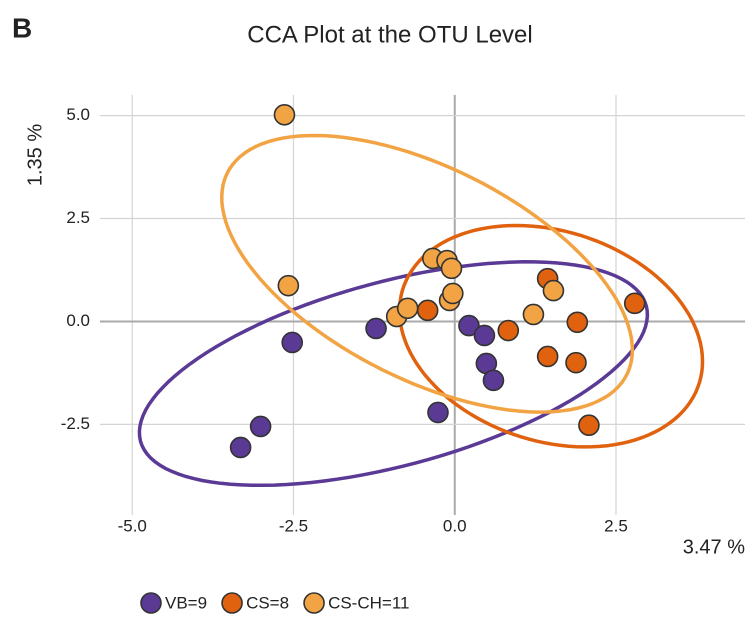 This screenshot has height=618, width=755. I want to click on x-tick-label: -2.5, so click(293, 525).